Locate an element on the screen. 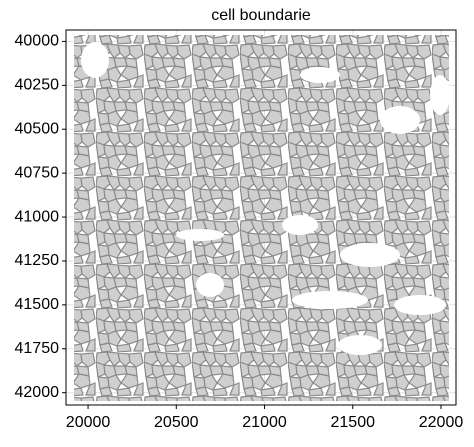  x-tick-label: 21000 is located at coordinates (264, 422).